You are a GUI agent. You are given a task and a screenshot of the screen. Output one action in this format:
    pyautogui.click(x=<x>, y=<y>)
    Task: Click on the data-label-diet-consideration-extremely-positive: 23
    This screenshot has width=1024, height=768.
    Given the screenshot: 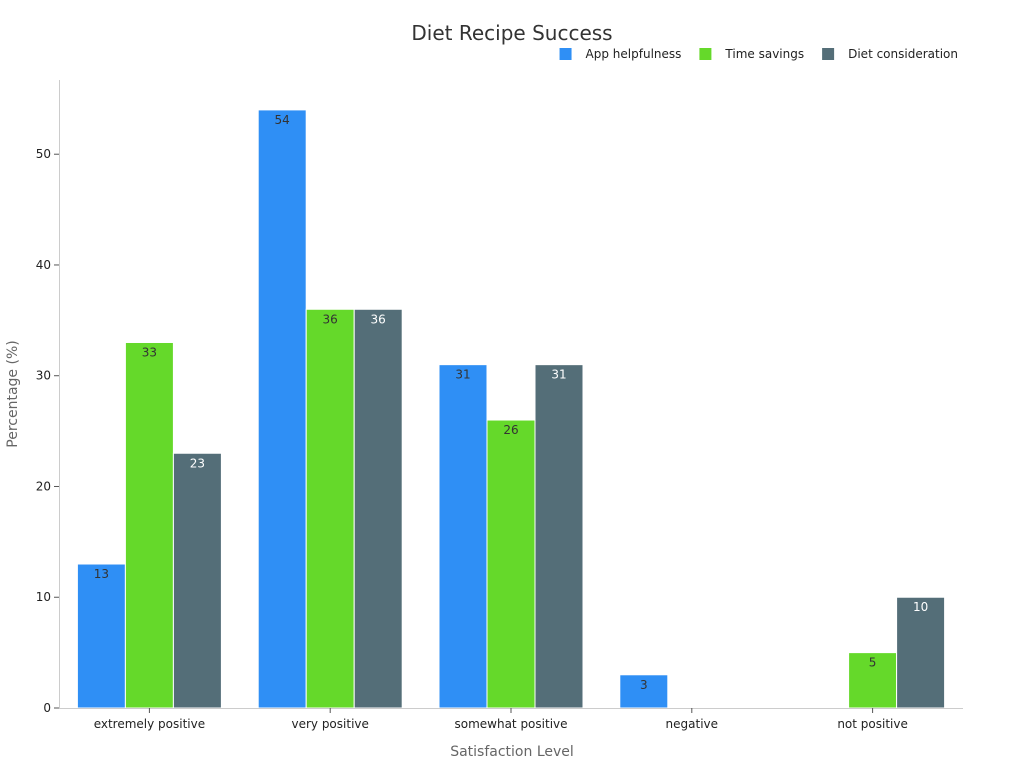 What is the action you would take?
    pyautogui.click(x=197, y=463)
    